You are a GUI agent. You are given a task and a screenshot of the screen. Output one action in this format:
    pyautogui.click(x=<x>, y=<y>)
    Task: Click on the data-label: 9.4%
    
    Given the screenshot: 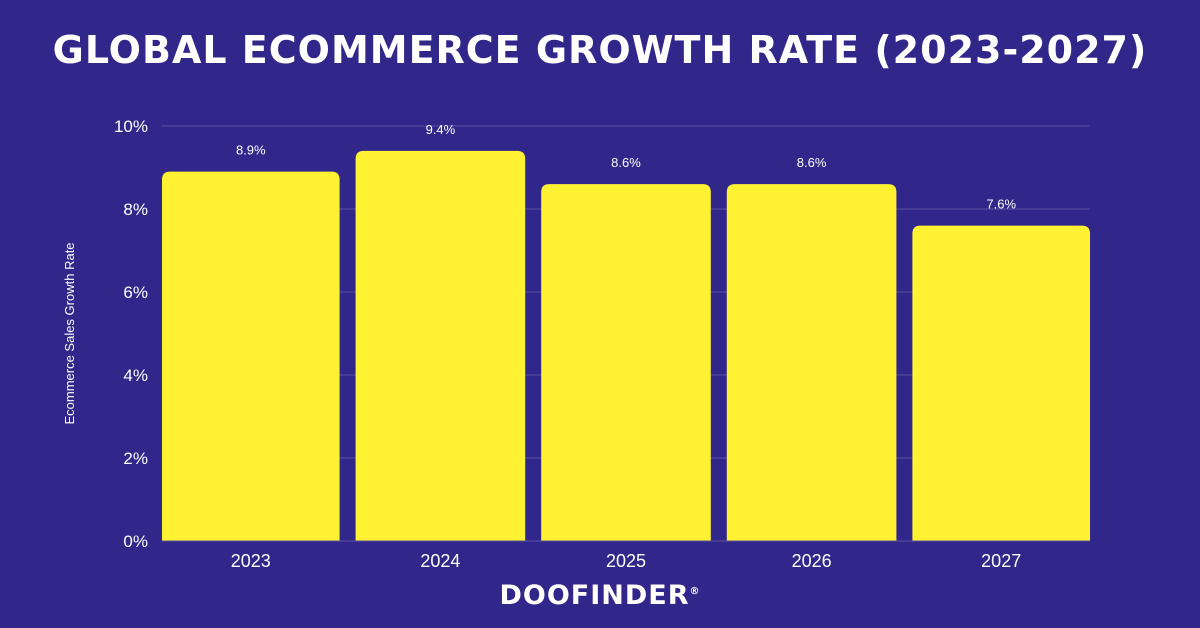 What is the action you would take?
    pyautogui.click(x=441, y=129)
    